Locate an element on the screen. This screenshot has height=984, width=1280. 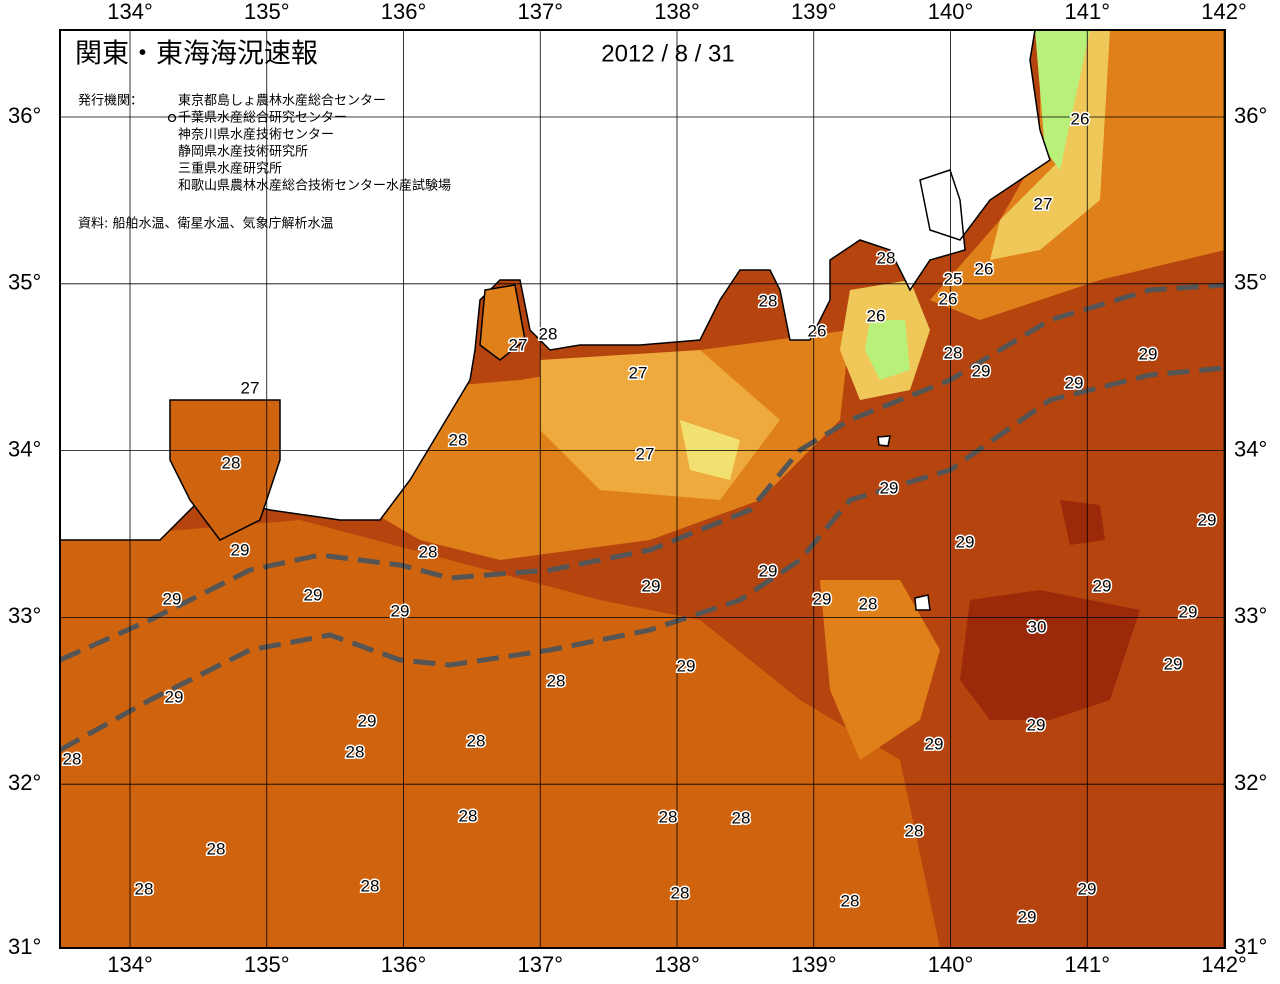
issuer: 千葉県水産総合研究センター is located at coordinates (262, 118).